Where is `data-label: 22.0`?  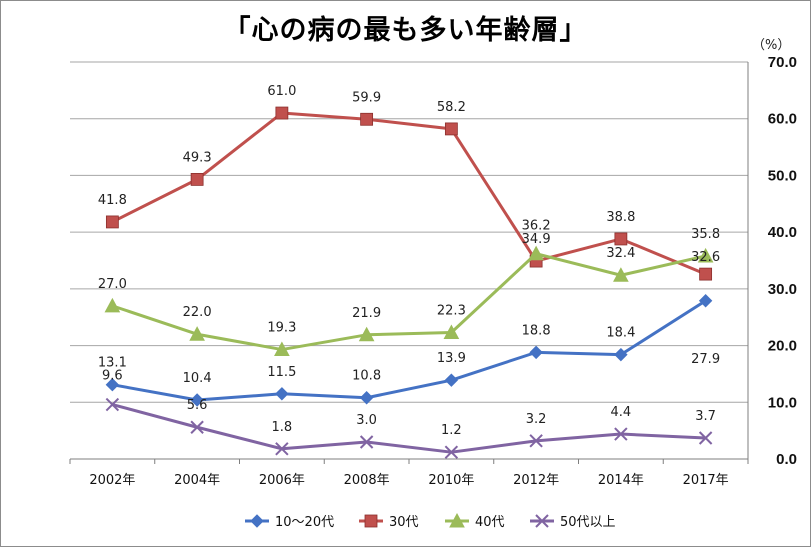 data-label: 22.0 is located at coordinates (197, 312).